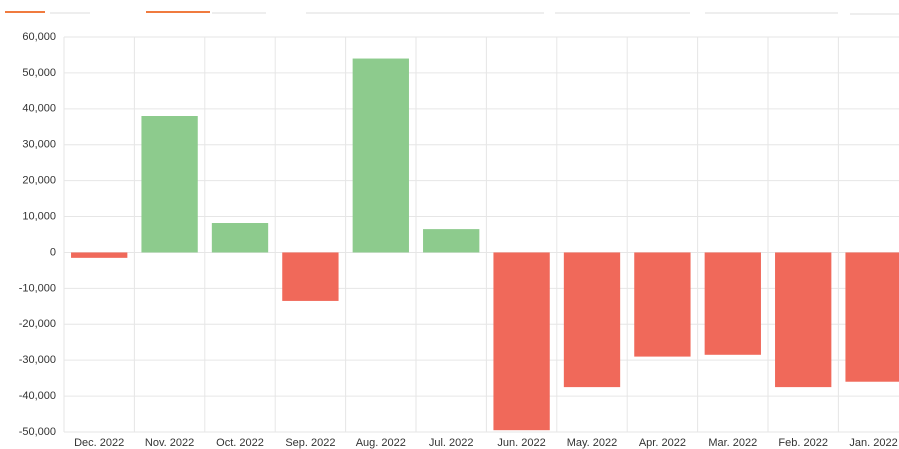  What do you see at coordinates (39, 73) in the screenshot?
I see `y-tick-label: 50,000` at bounding box center [39, 73].